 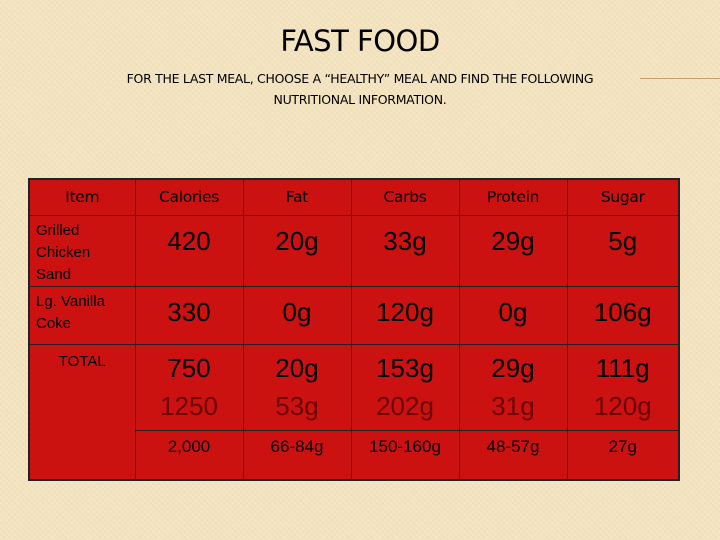 I want to click on recommended-carbs: 150-160g, so click(x=405, y=455).